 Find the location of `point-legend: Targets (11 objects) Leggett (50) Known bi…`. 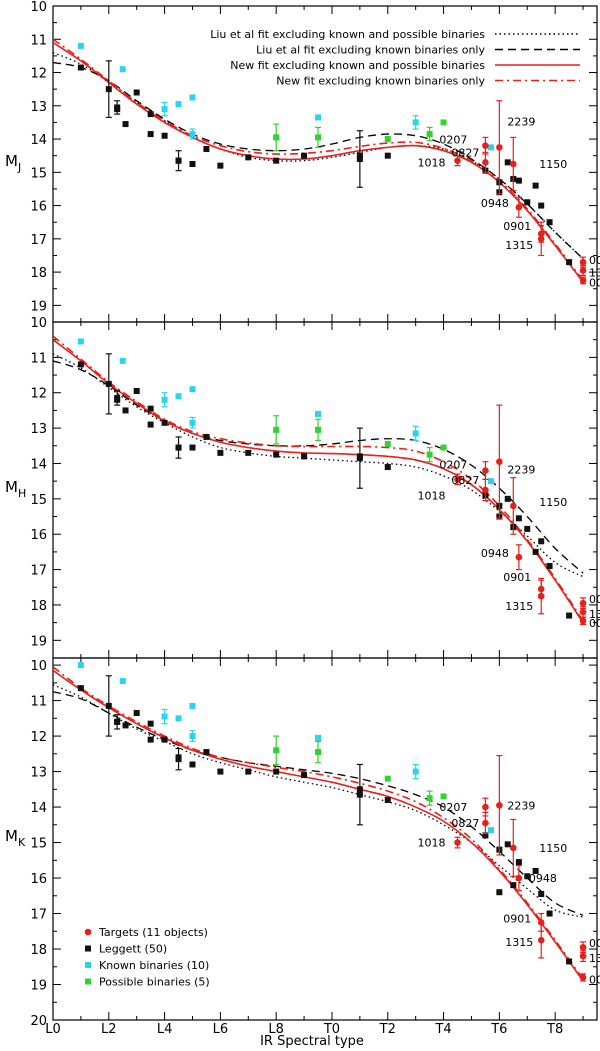

point-legend: Targets (11 objects) Leggett (50) Known bi… is located at coordinates (147, 957).